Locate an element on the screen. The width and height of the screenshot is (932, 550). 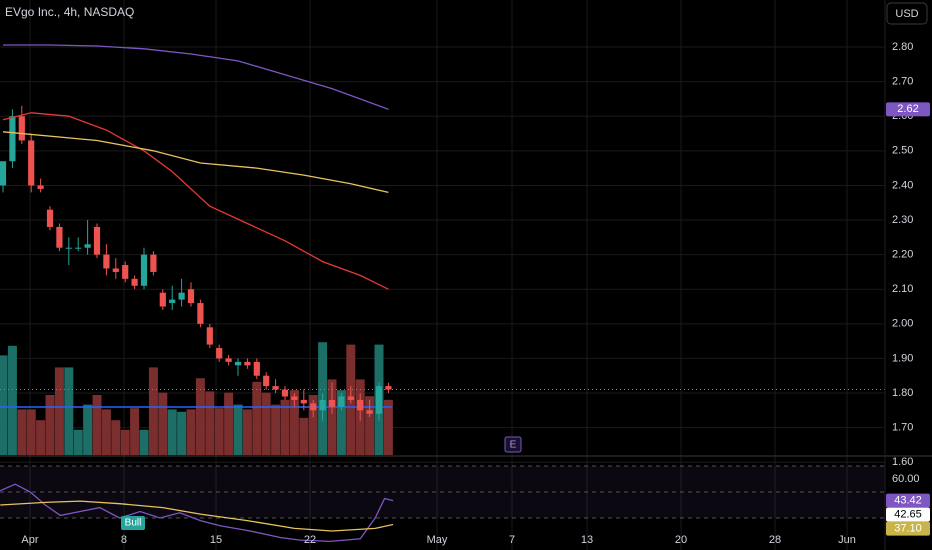
currency-box is located at coordinates (907, 13).